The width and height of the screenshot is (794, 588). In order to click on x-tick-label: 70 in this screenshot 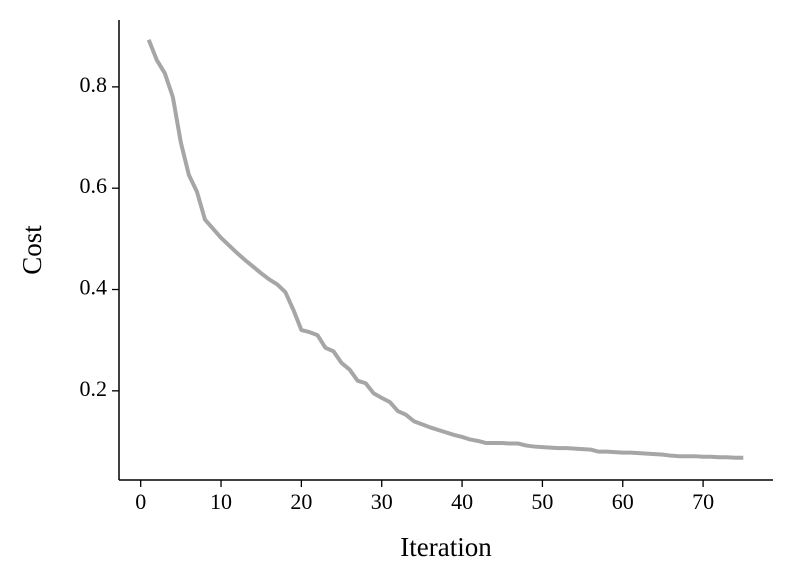, I will do `click(703, 501)`.